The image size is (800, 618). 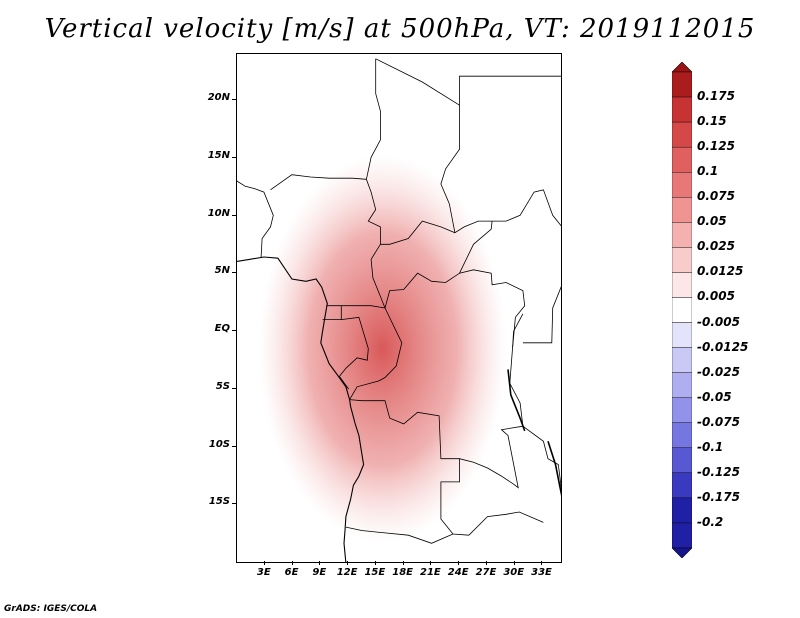 I want to click on lat-tick-label: 10N, so click(x=218, y=213).